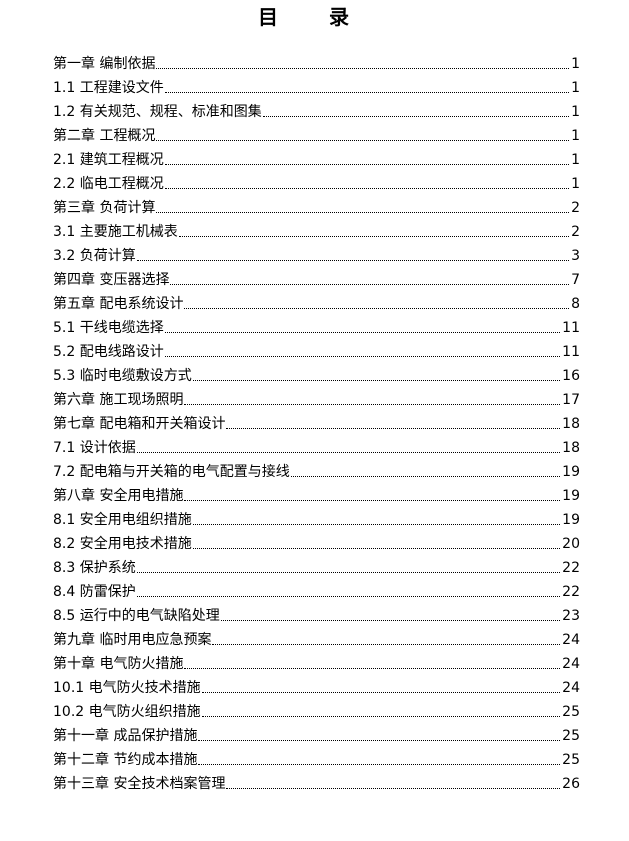 The image size is (629, 841). I want to click on toc-entry-page: 22, so click(571, 568).